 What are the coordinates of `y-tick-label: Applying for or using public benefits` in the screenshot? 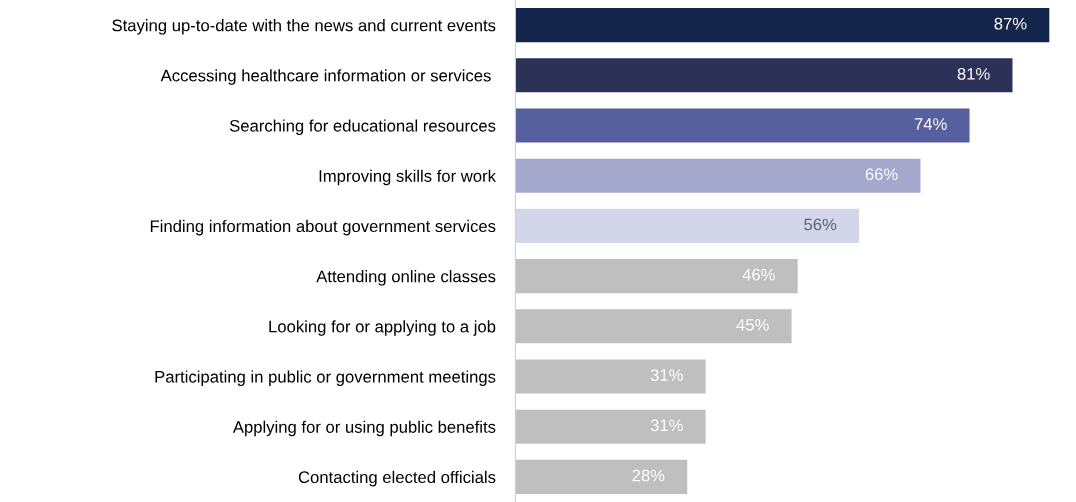 It's located at (364, 428).